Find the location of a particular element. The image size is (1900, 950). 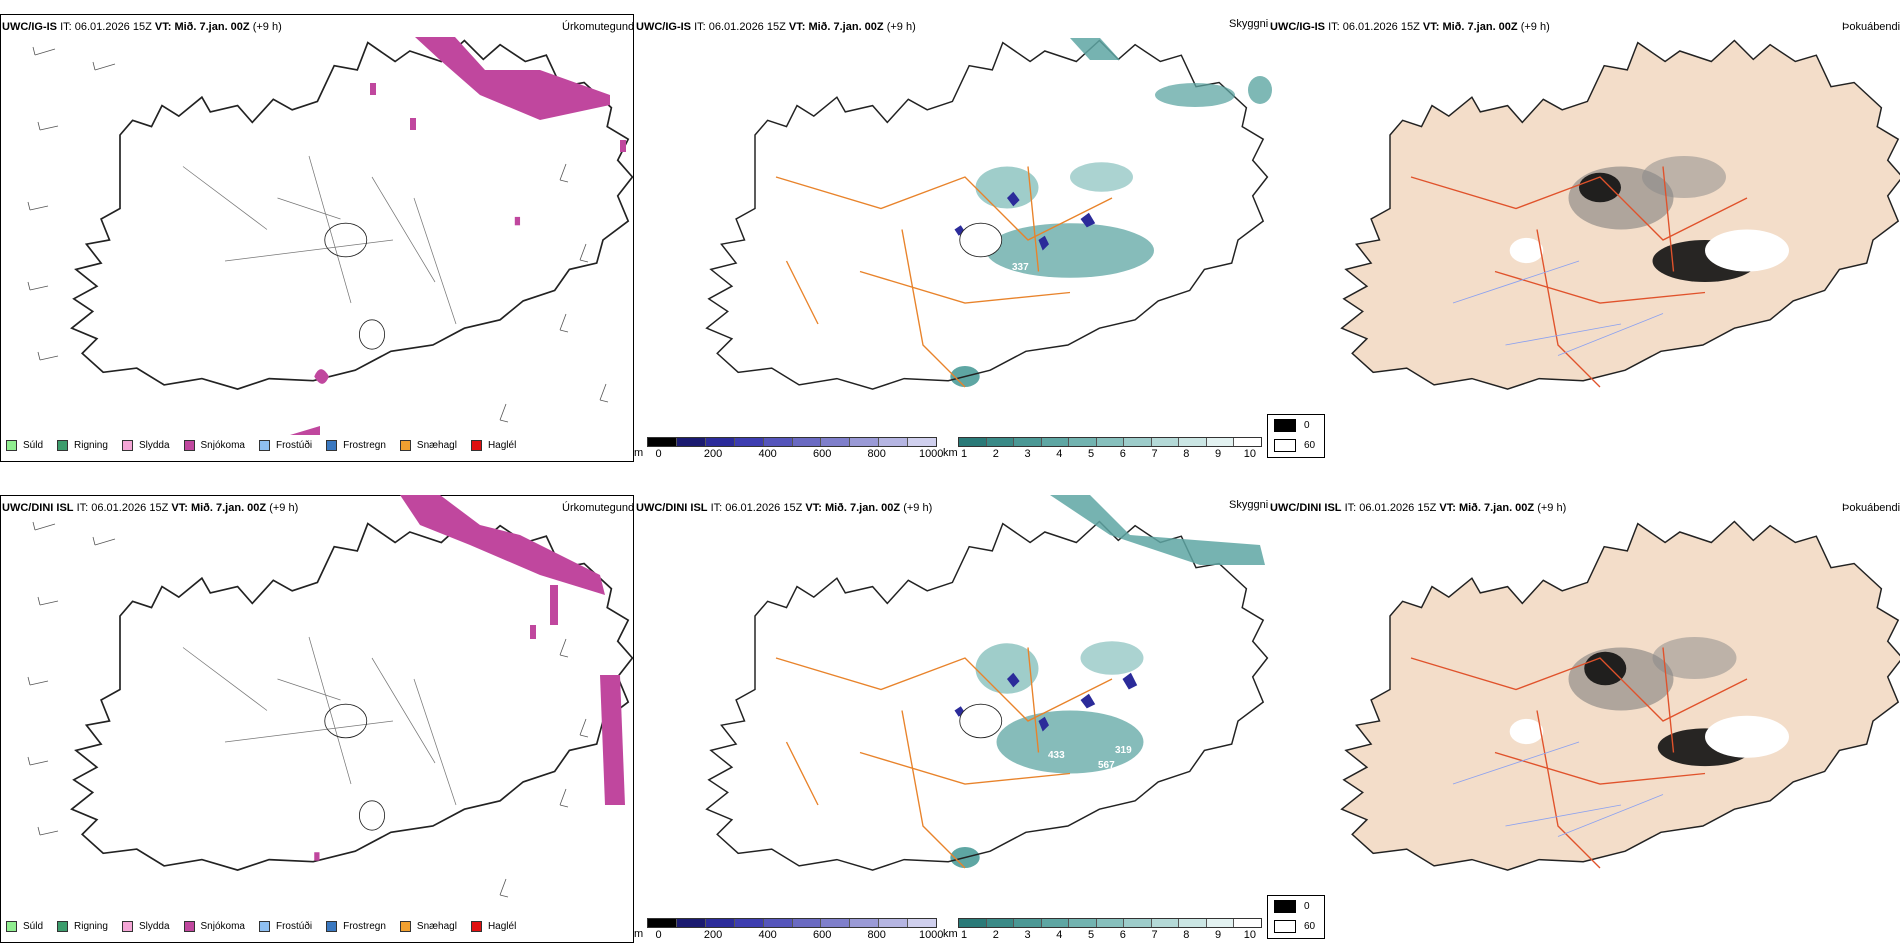

map-value-label: 409 is located at coordinates (1036, 287).